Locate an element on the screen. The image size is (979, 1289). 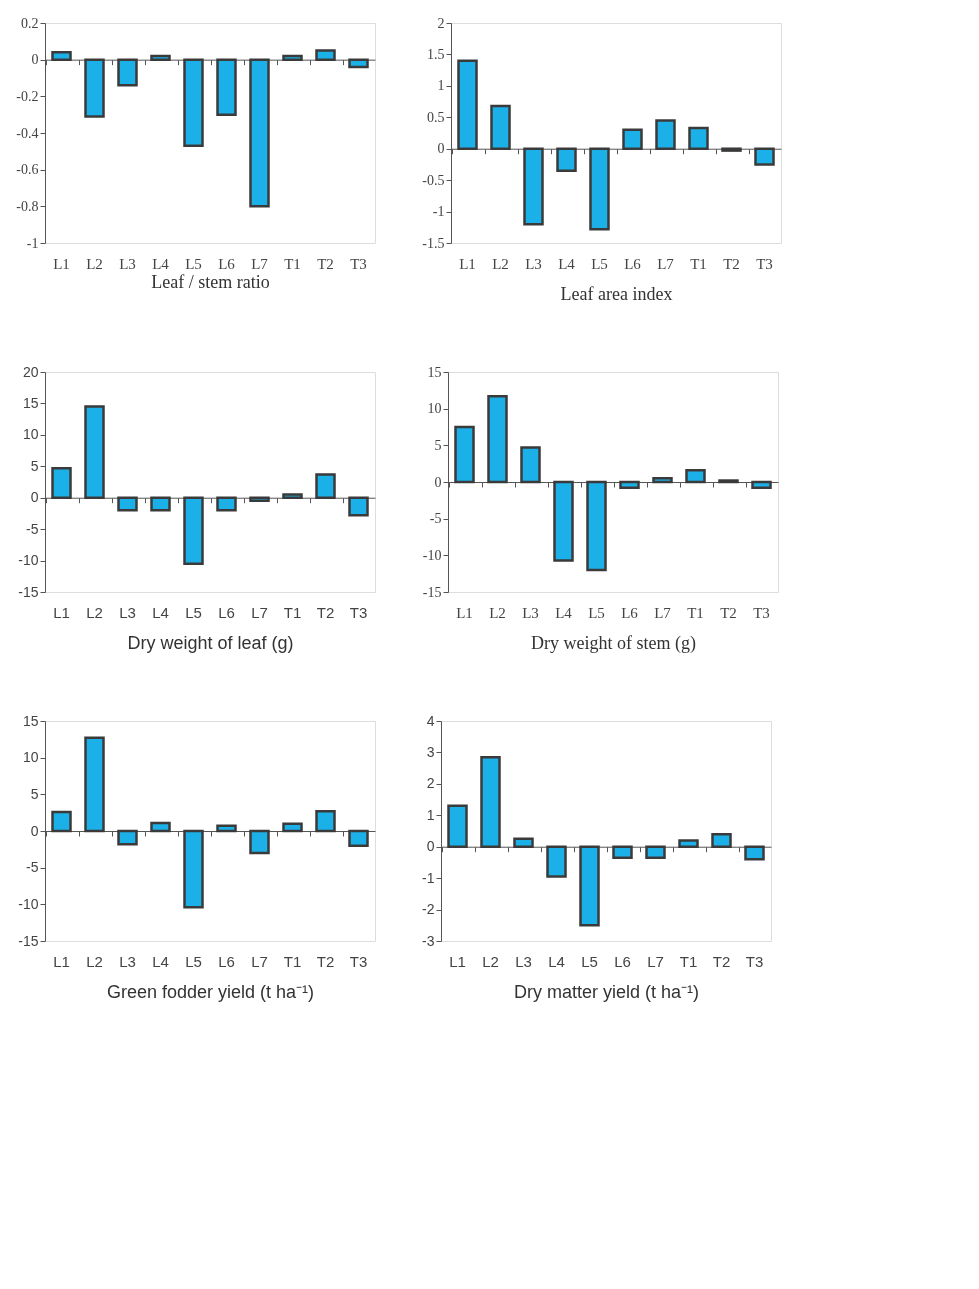
x-axis-title: Dry weight of stem (g) is located at coordinates (613, 643).